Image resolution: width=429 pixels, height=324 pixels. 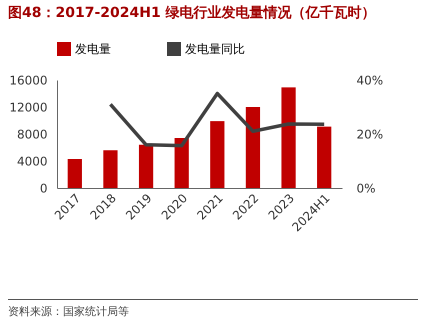 What do you see at coordinates (28, 81) in the screenshot?
I see `y-tick-label: 16000` at bounding box center [28, 81].